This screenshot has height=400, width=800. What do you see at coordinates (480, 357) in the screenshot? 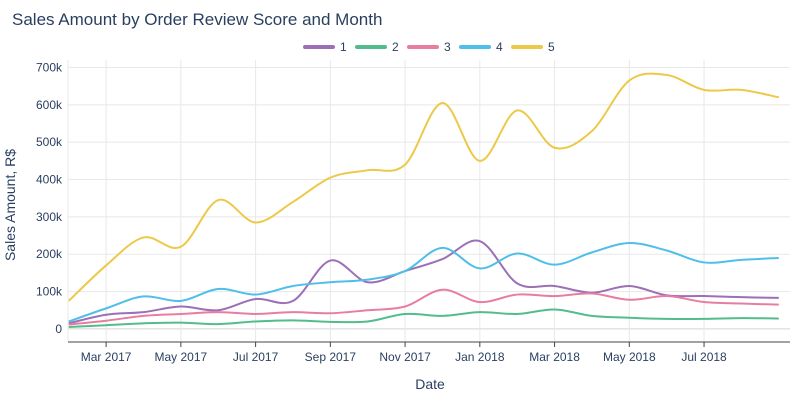
I see `x-tick-label: Jan 2018` at bounding box center [480, 357].